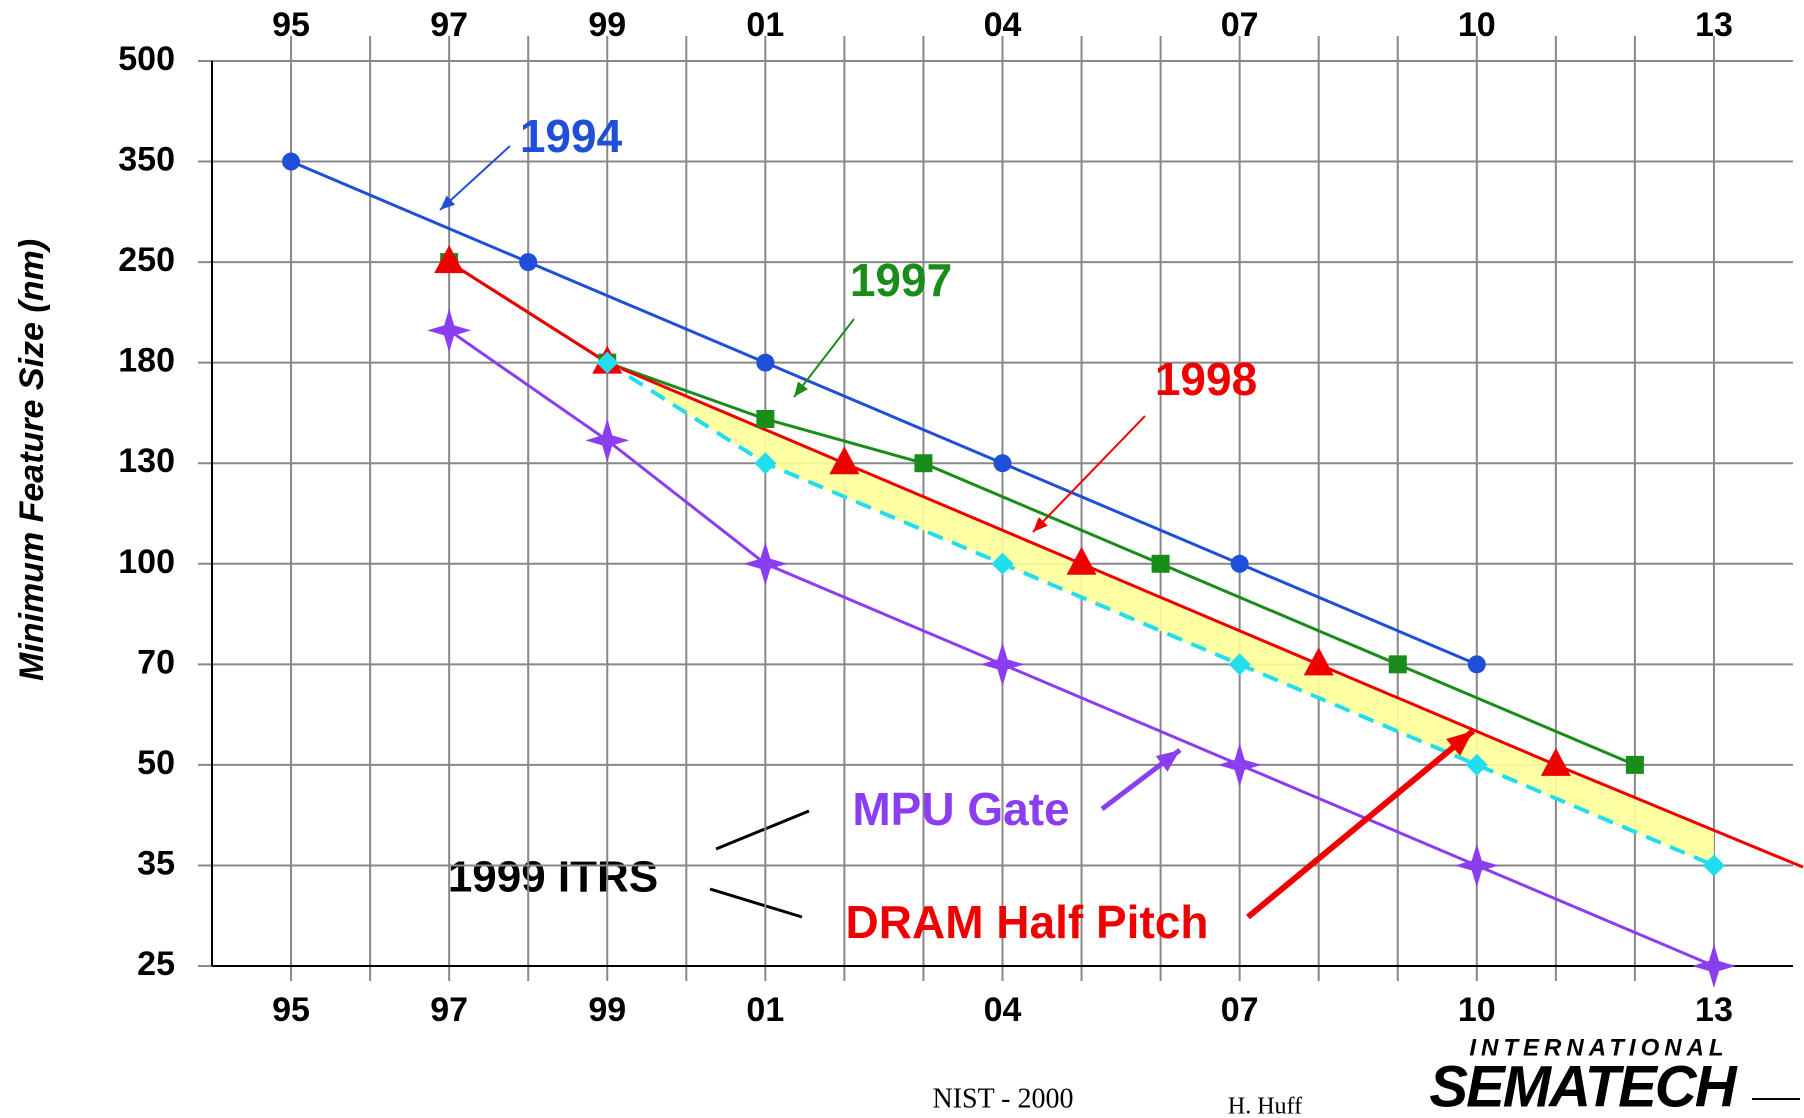 The image size is (1804, 1118). Describe the element at coordinates (1027, 922) in the screenshot. I see `series-annotation: DRAM Half Pitch` at that location.